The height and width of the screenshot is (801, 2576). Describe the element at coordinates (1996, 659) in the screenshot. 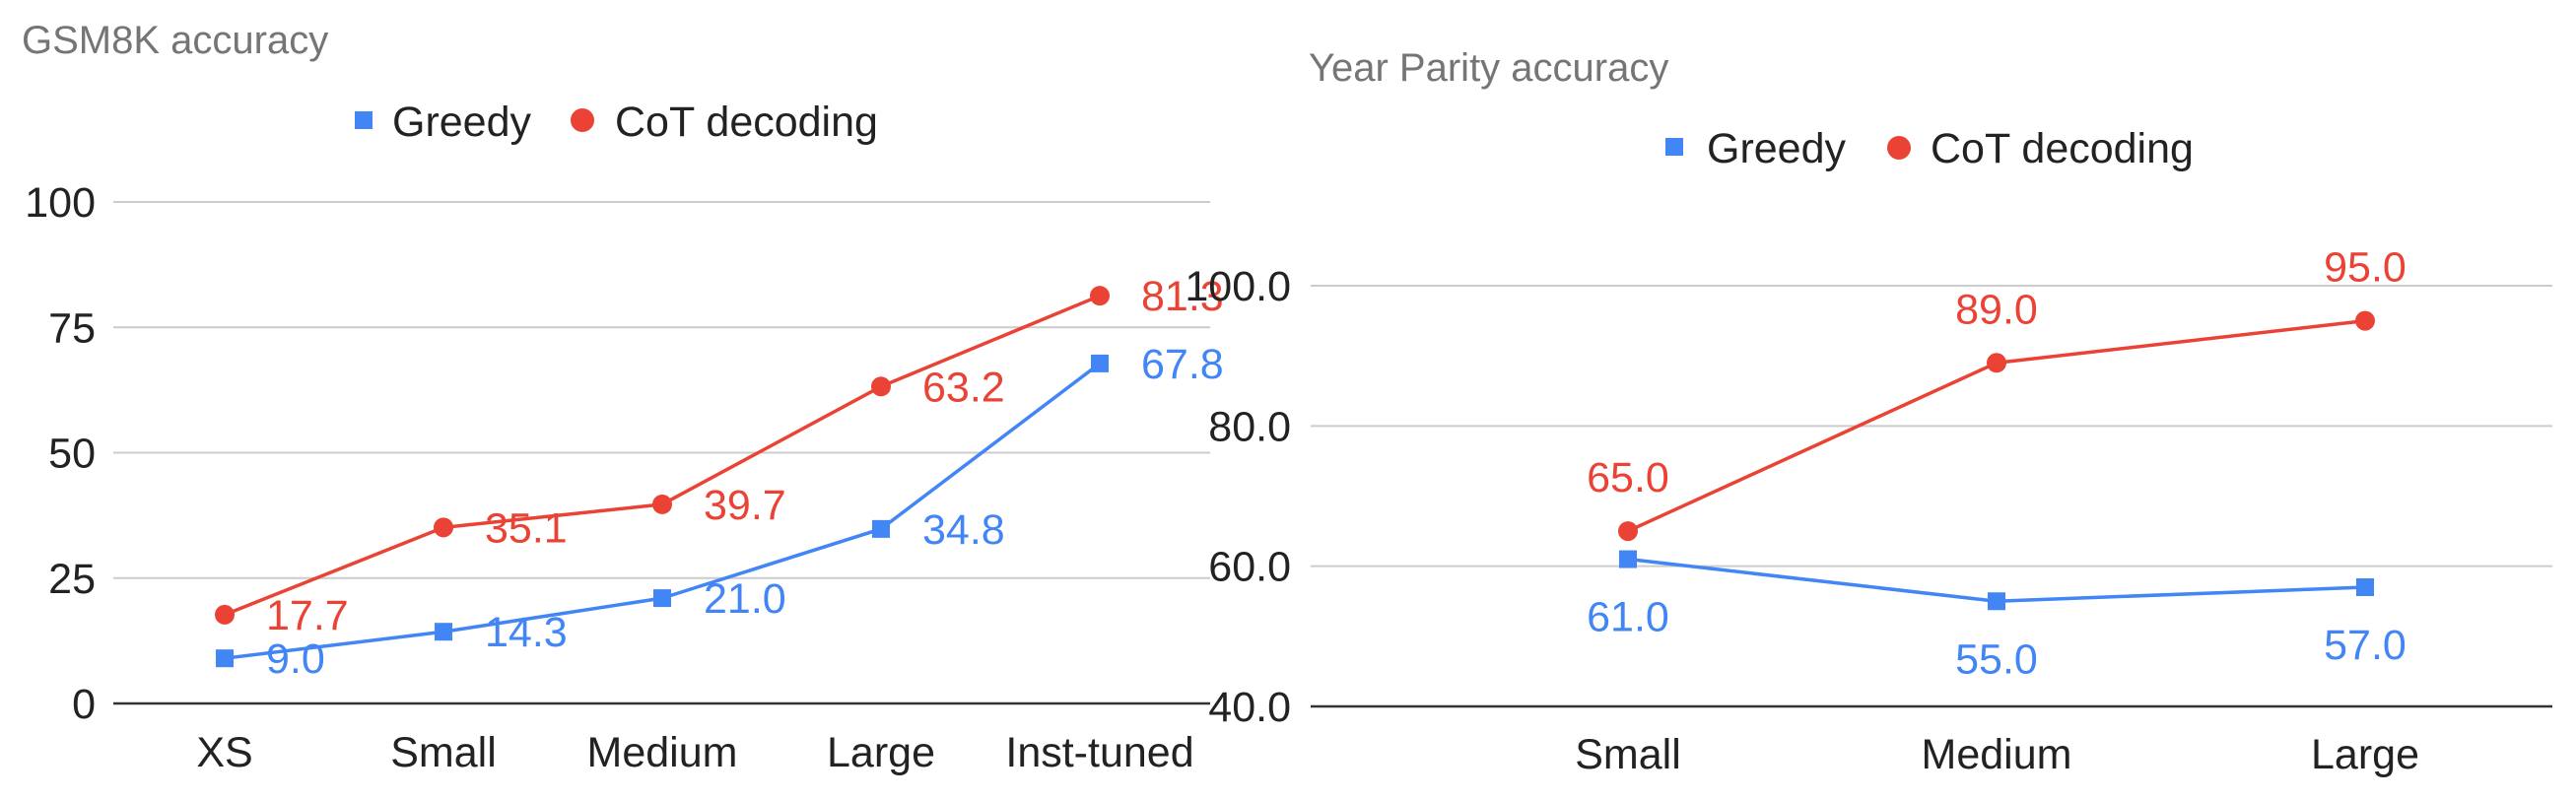

I see `data-label: 55.0` at that location.